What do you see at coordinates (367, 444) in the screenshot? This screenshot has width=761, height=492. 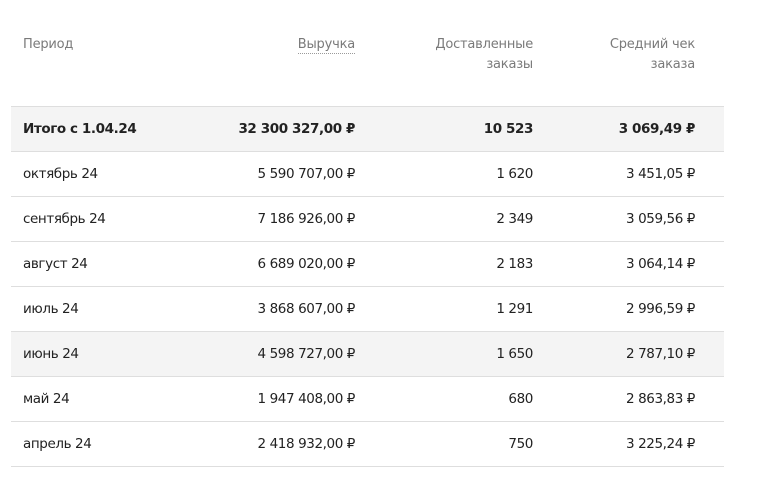 I see `table-row: апрель 24 2 418 932,00 ₽ 750 3 225,24 ₽` at bounding box center [367, 444].